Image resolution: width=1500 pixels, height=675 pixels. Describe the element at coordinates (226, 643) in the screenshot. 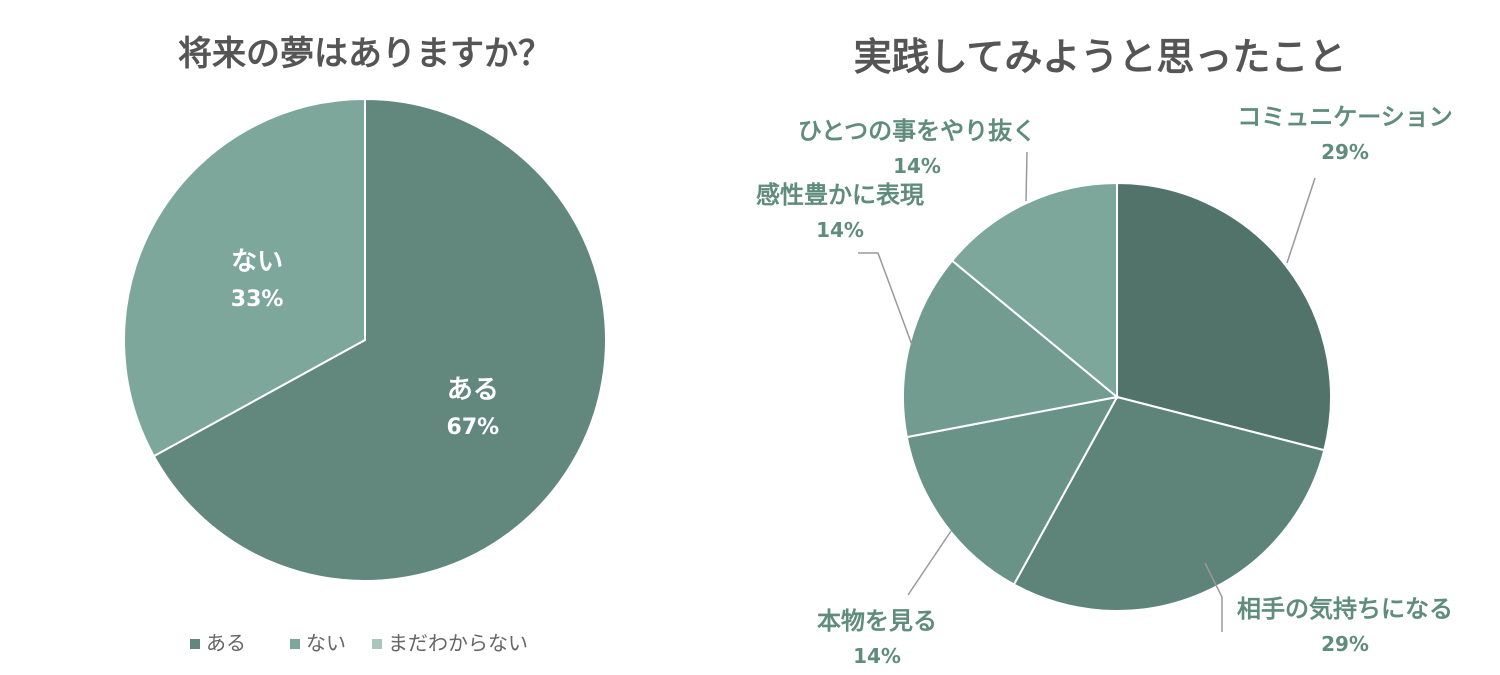

I see `legend-label-0: ある` at that location.